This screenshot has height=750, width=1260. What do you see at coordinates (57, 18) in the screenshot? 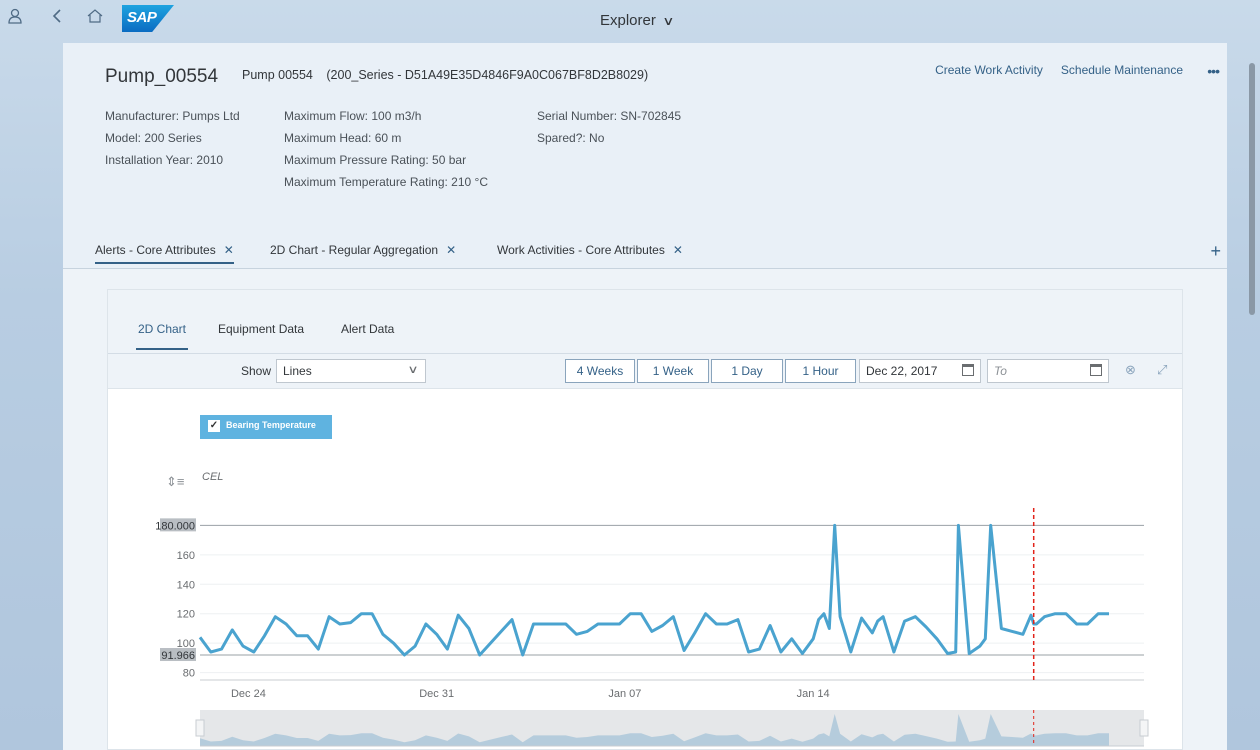
I see `back-icon` at bounding box center [57, 18].